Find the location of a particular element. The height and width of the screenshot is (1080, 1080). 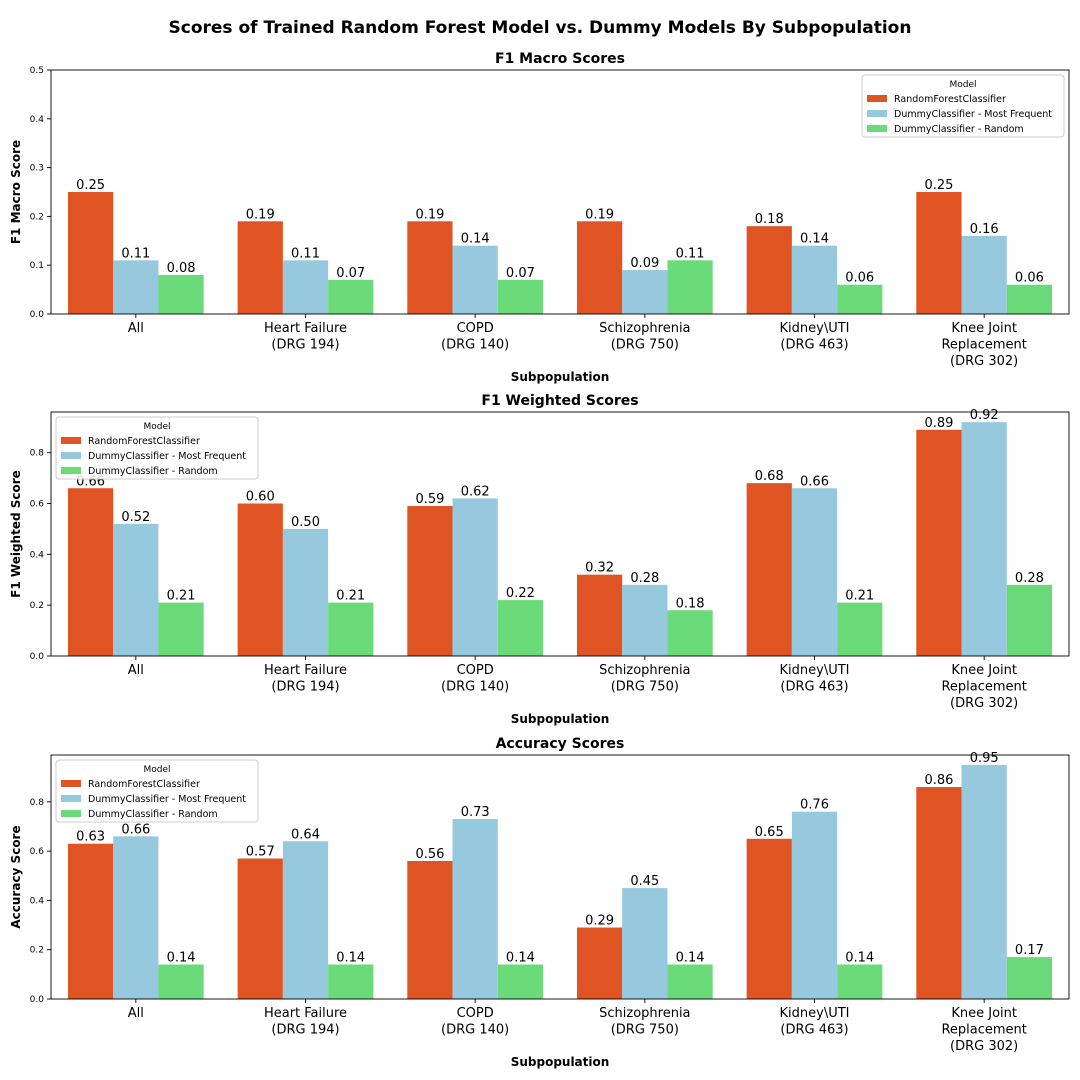

y-tick-label-2-5: 0.8 is located at coordinates (37, 454).